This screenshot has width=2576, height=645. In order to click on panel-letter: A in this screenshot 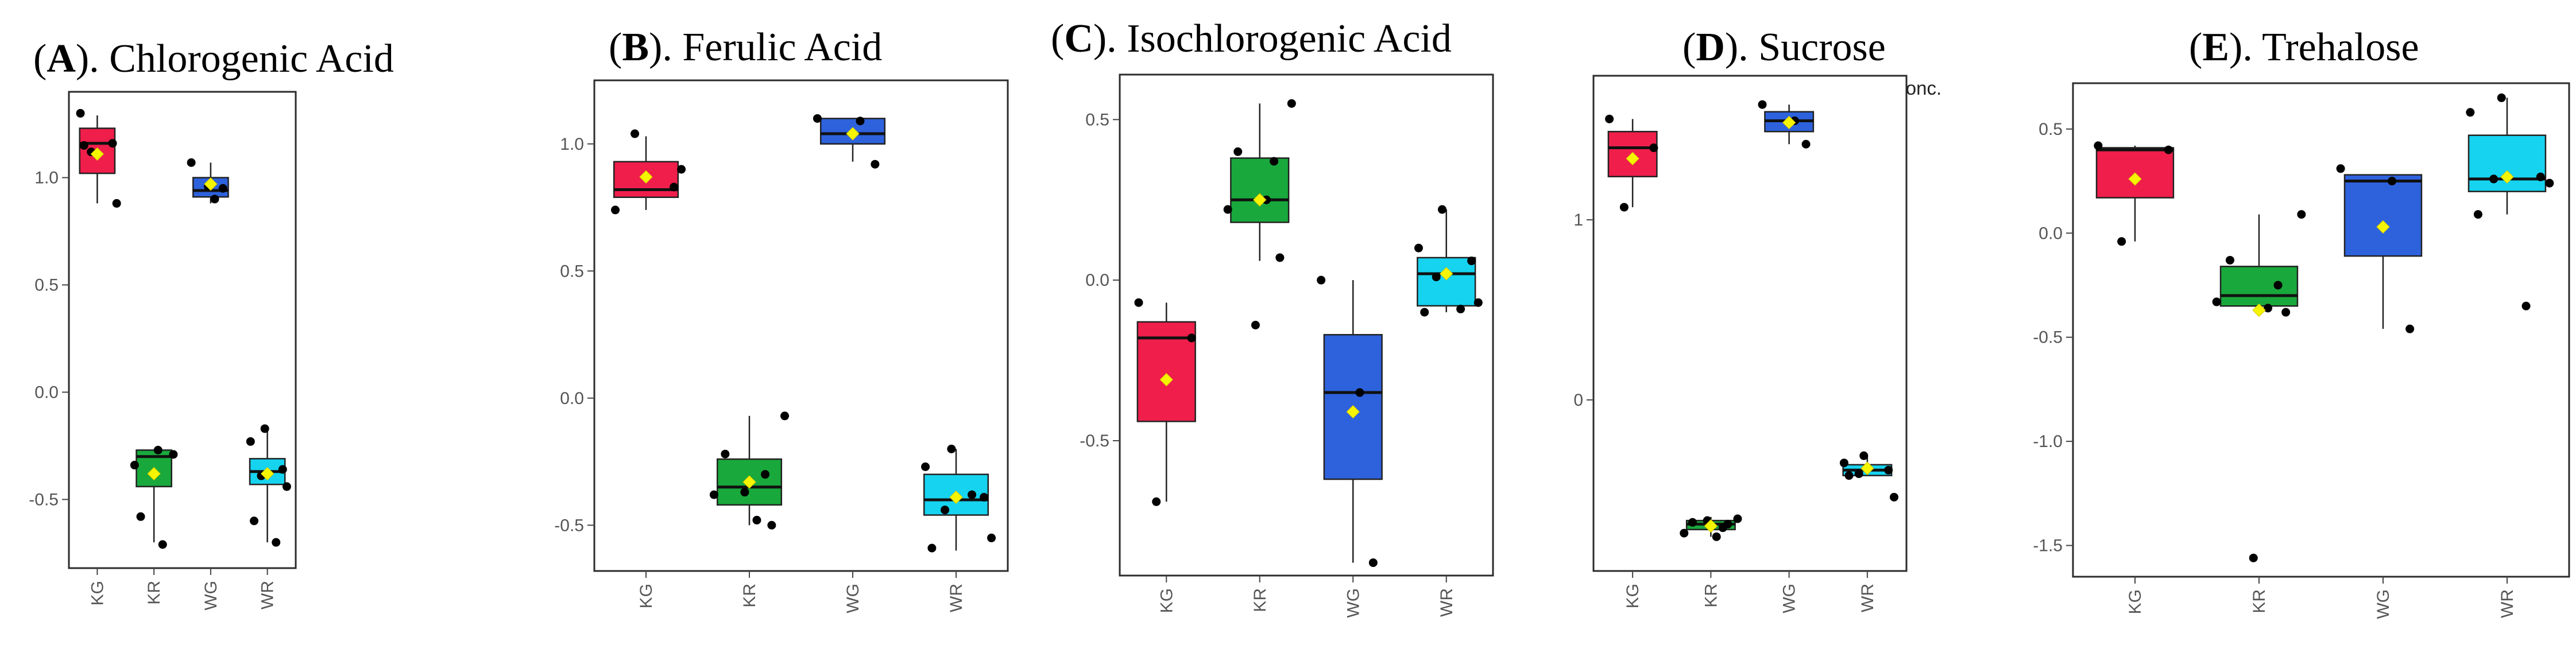, I will do `click(61, 59)`.